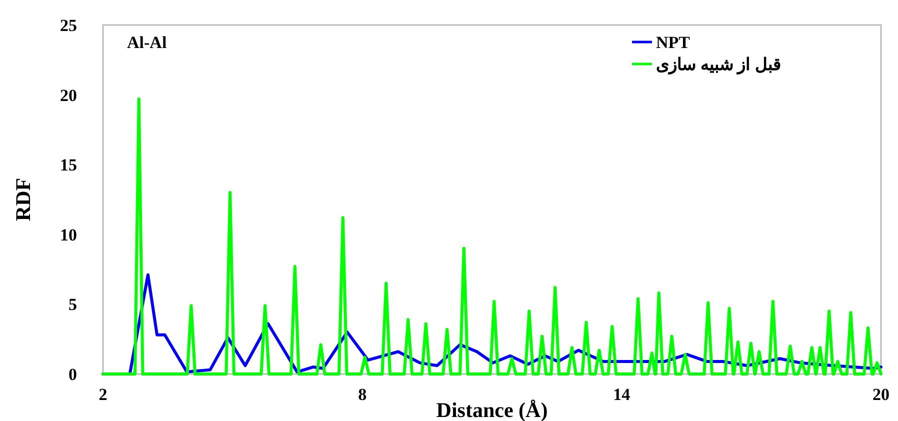 This screenshot has height=421, width=898. What do you see at coordinates (72, 374) in the screenshot?
I see `y-tick-label: 0` at bounding box center [72, 374].